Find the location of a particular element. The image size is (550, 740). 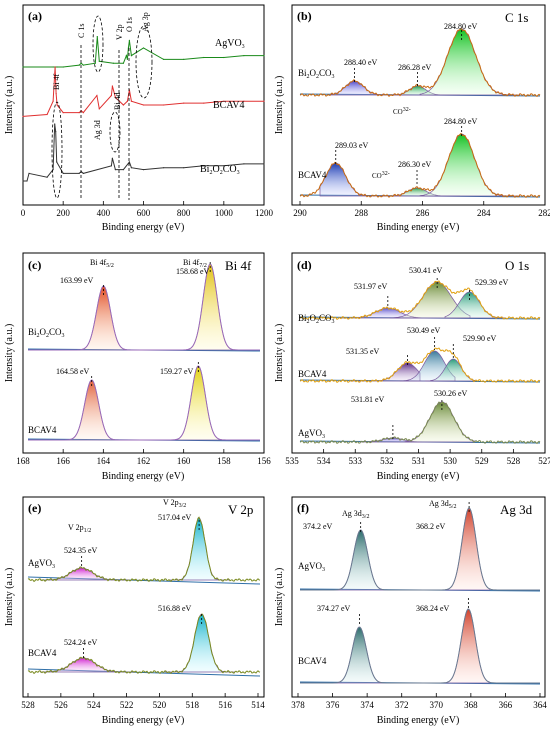

panel-d-sample-agvo3: AgVO3 is located at coordinates (311, 434).